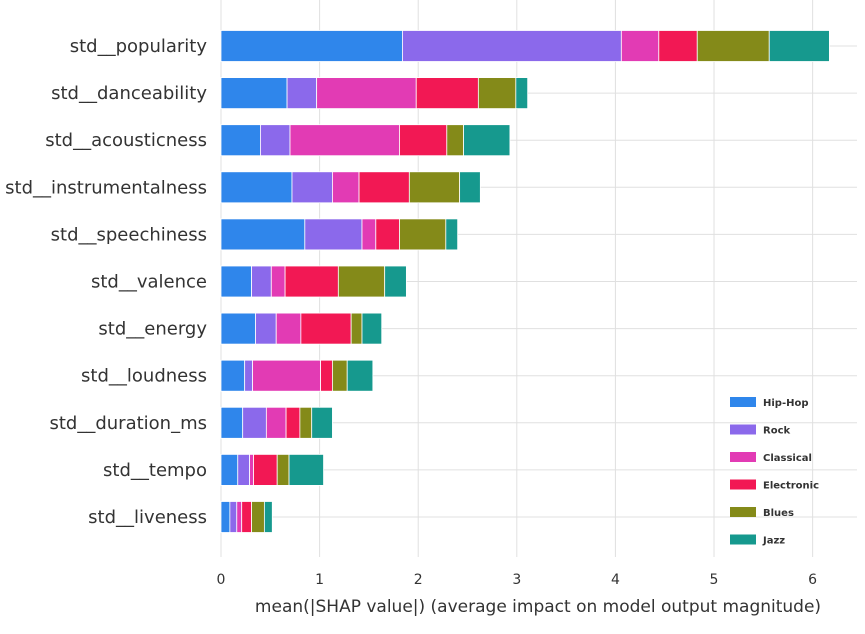 Image resolution: width=865 pixels, height=634 pixels. I want to click on y-tick-label: std__popularity, so click(139, 46).